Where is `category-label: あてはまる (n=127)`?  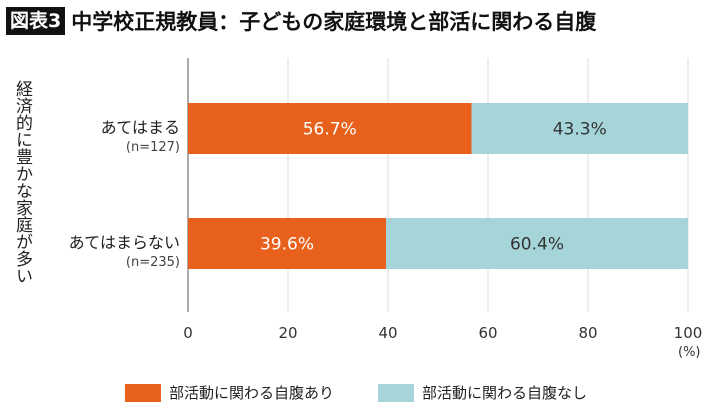 category-label: あてはまる (n=127) is located at coordinates (140, 134).